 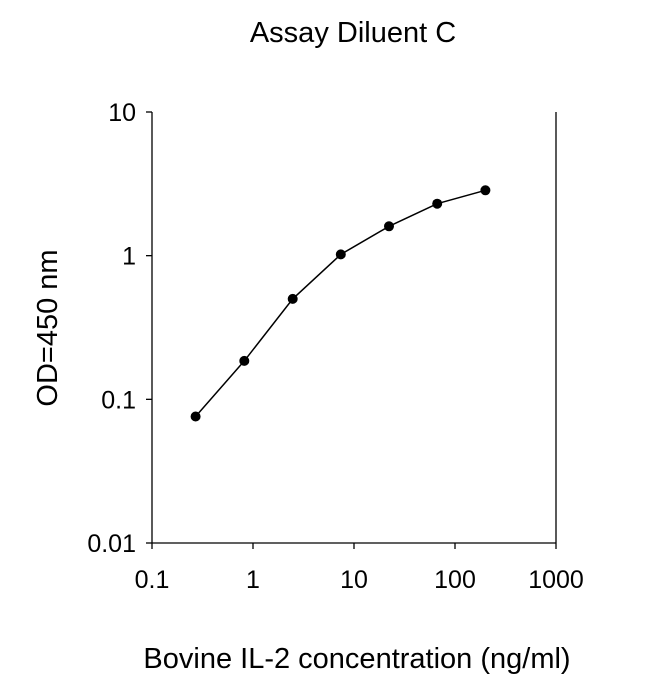 What do you see at coordinates (122, 113) in the screenshot?
I see `y-tick-label: 10` at bounding box center [122, 113].